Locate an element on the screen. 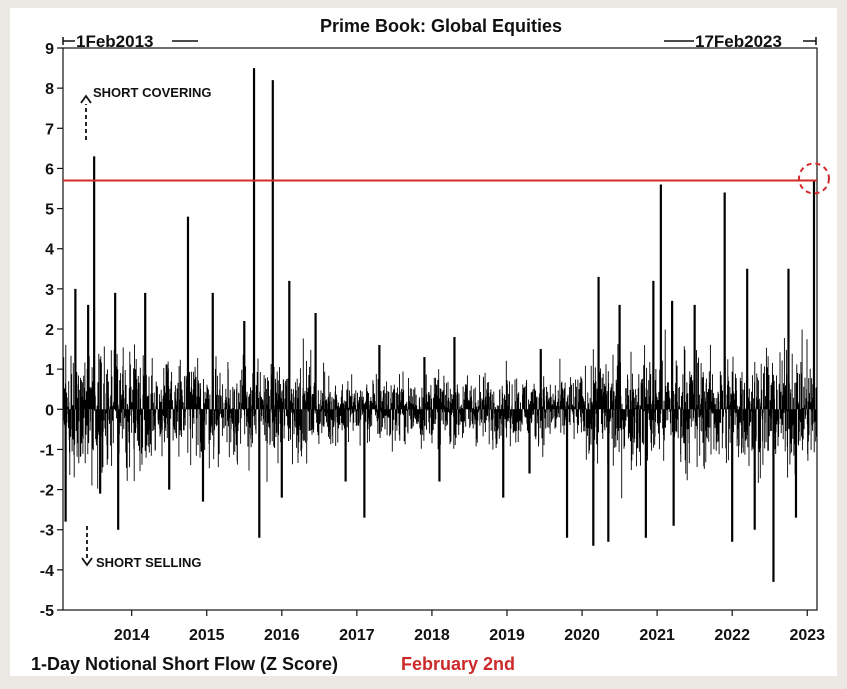  y-tick-label: -5 is located at coordinates (47, 611).